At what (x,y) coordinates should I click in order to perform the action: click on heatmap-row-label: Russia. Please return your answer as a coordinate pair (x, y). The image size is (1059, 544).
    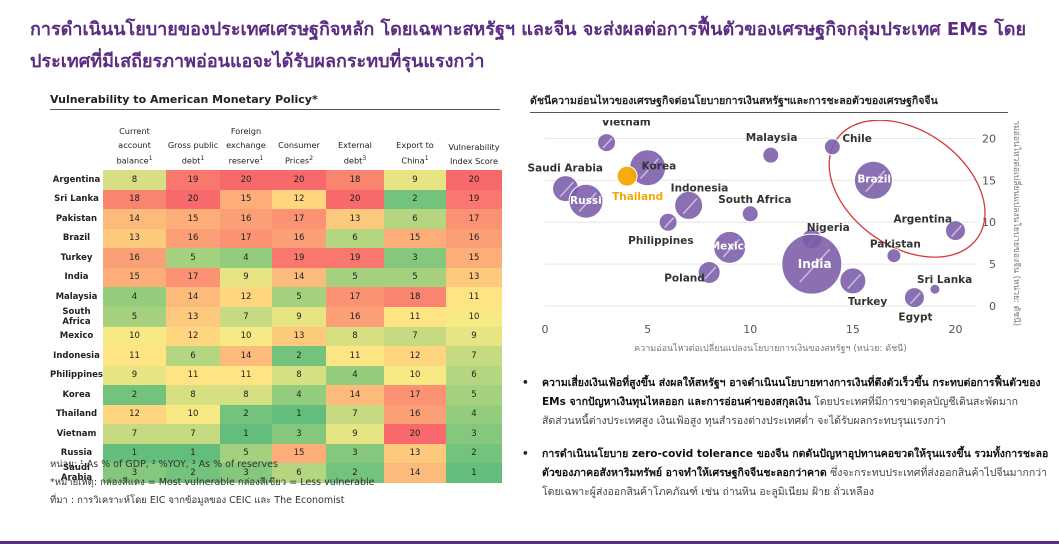
    Looking at the image, I should click on (76, 453).